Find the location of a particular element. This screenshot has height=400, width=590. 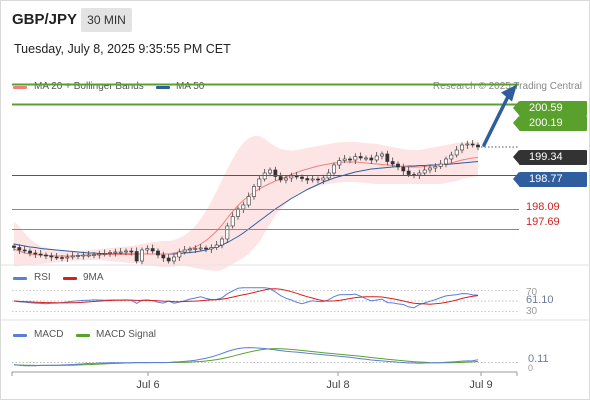

level-tag-200-59: 200.59 is located at coordinates (550, 108).